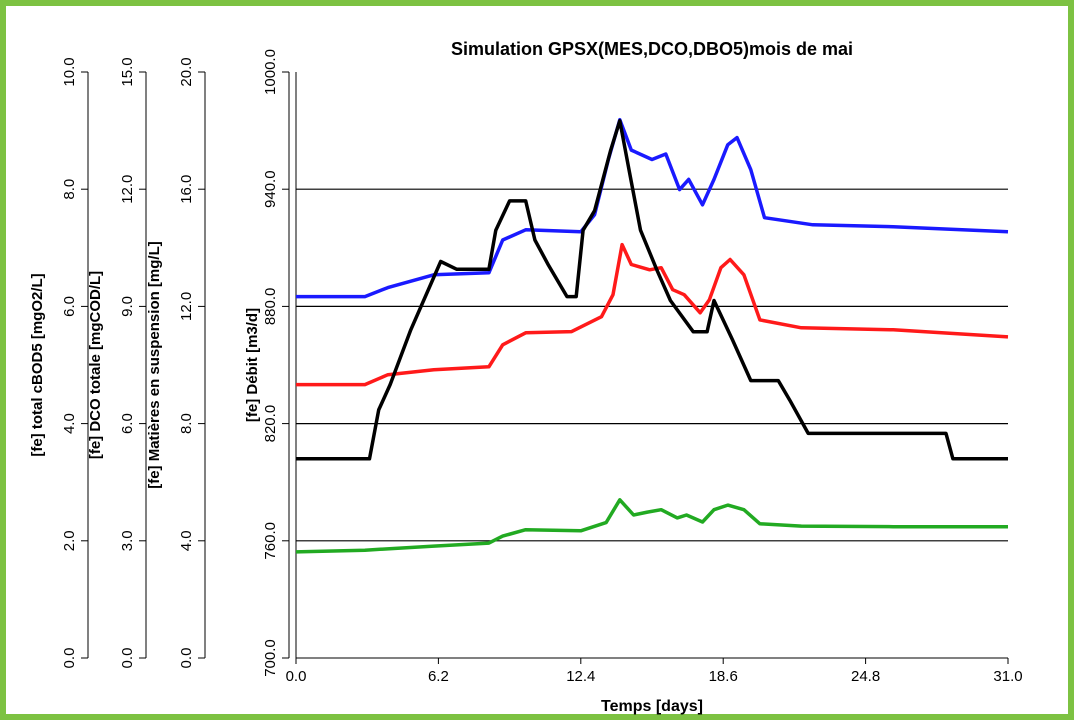 This screenshot has height=722, width=1076. Describe the element at coordinates (865, 676) in the screenshot. I see `x-tick-label: 24.8` at that location.